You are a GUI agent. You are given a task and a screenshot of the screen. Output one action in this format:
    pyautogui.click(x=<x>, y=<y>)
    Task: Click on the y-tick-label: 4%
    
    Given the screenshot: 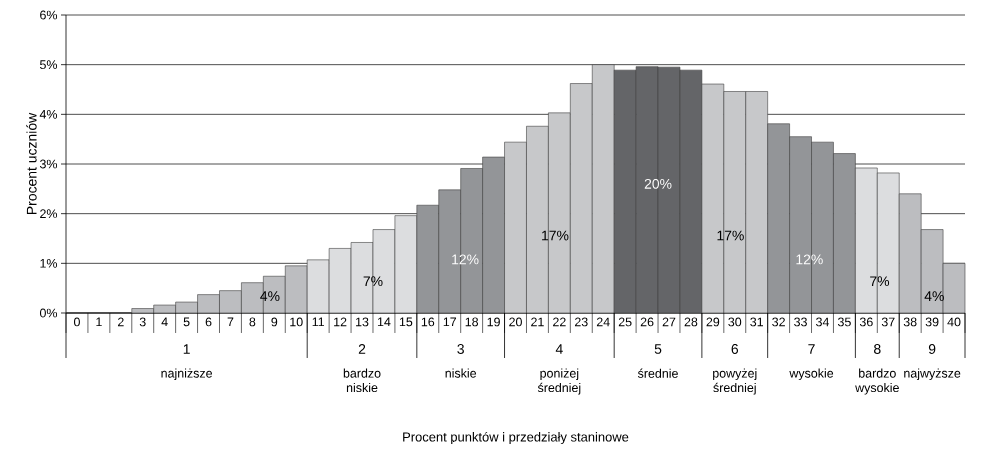 What is the action you would take?
    pyautogui.click(x=48, y=114)
    